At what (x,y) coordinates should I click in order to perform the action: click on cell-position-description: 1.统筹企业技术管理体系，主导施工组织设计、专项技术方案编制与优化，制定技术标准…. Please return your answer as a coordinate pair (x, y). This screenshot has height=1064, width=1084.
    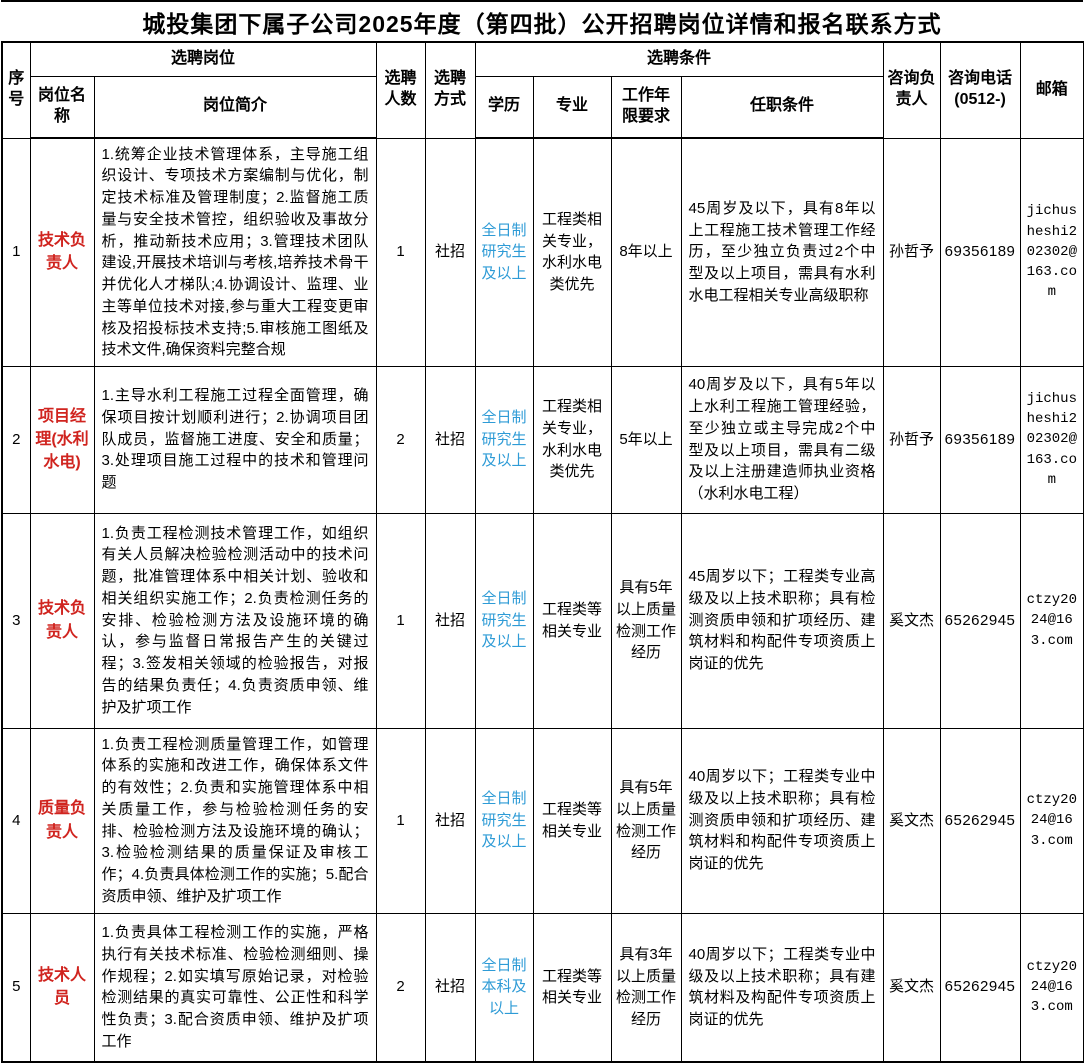
    Looking at the image, I should click on (235, 252).